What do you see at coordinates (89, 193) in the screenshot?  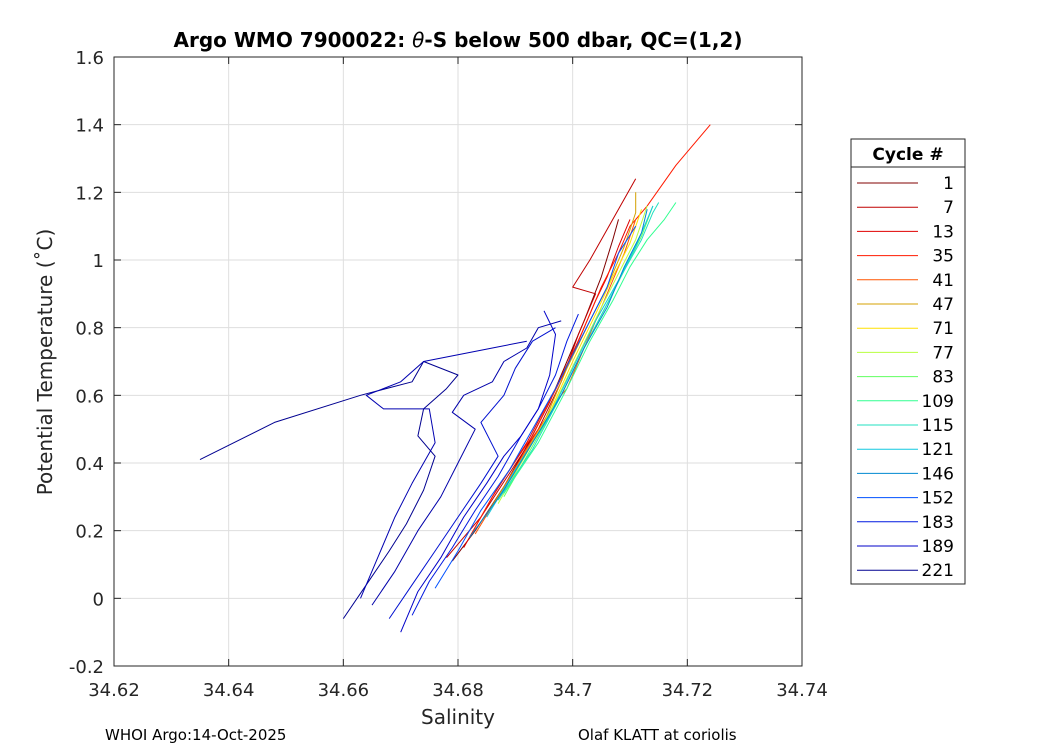 I see `y-tick-label: 1.2` at bounding box center [89, 193].